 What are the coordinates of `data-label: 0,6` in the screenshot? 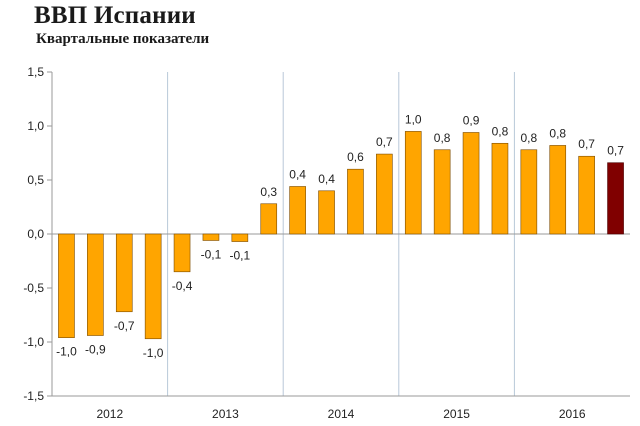 It's located at (355, 157).